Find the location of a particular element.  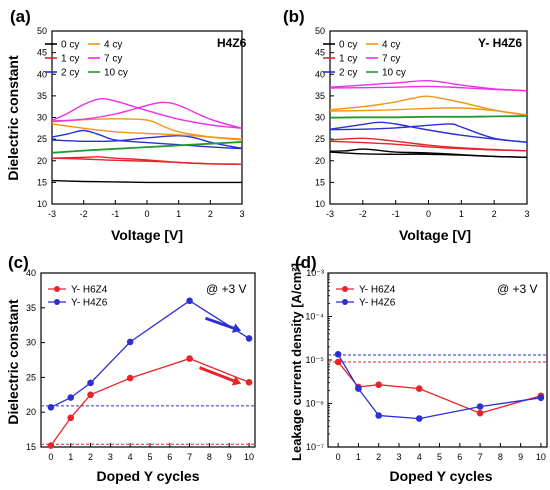

y-tick-label-c: 30 is located at coordinates (31, 343).